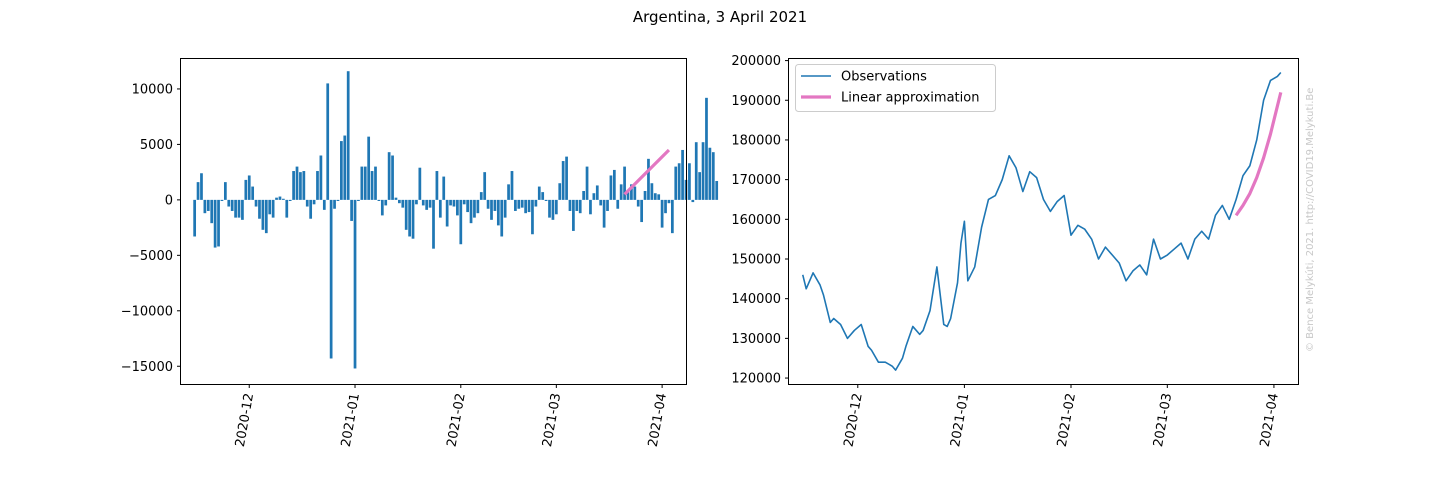  What do you see at coordinates (756, 61) in the screenshot?
I see `right-y-tick-label-200000: 200000` at bounding box center [756, 61].